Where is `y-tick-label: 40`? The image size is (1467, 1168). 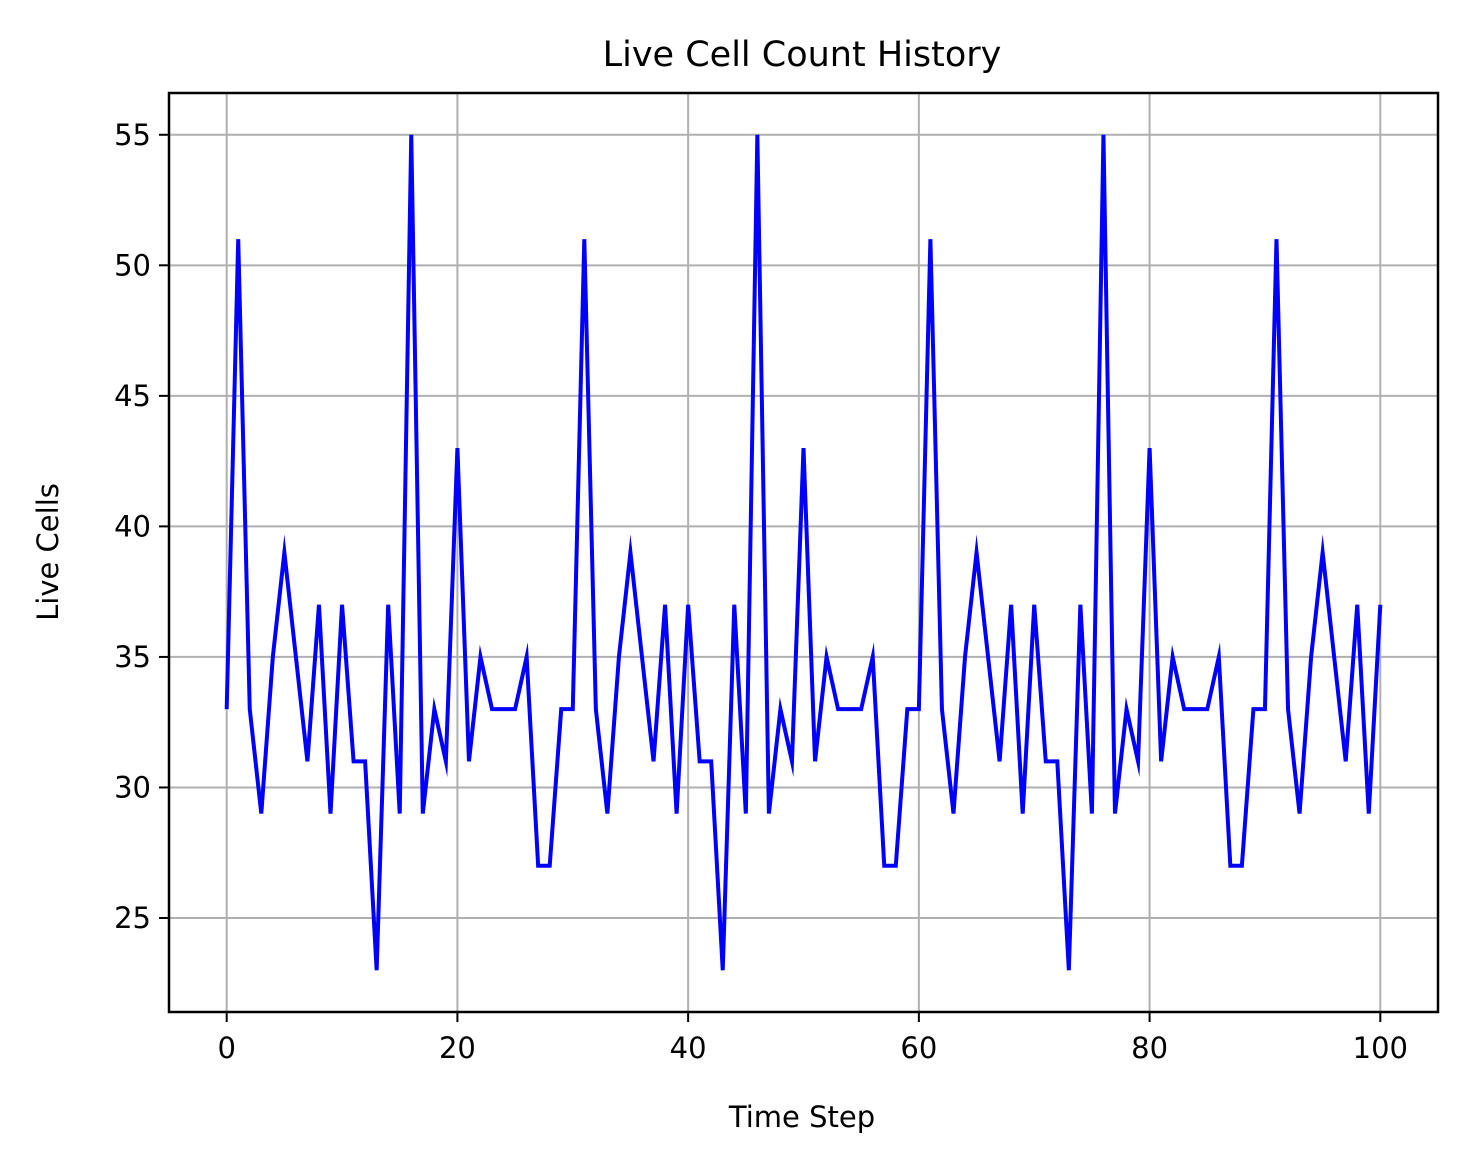 y-tick-label: 40 is located at coordinates (132, 526).